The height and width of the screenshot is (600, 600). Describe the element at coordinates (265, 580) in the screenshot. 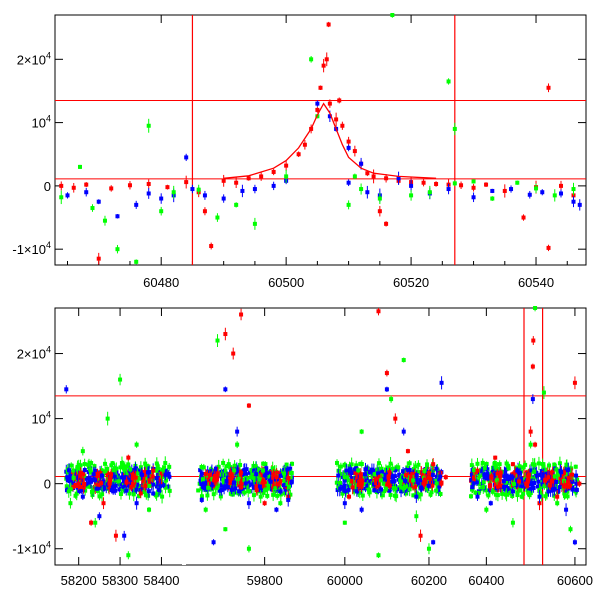

I see `x-tick-label: 59800` at that location.